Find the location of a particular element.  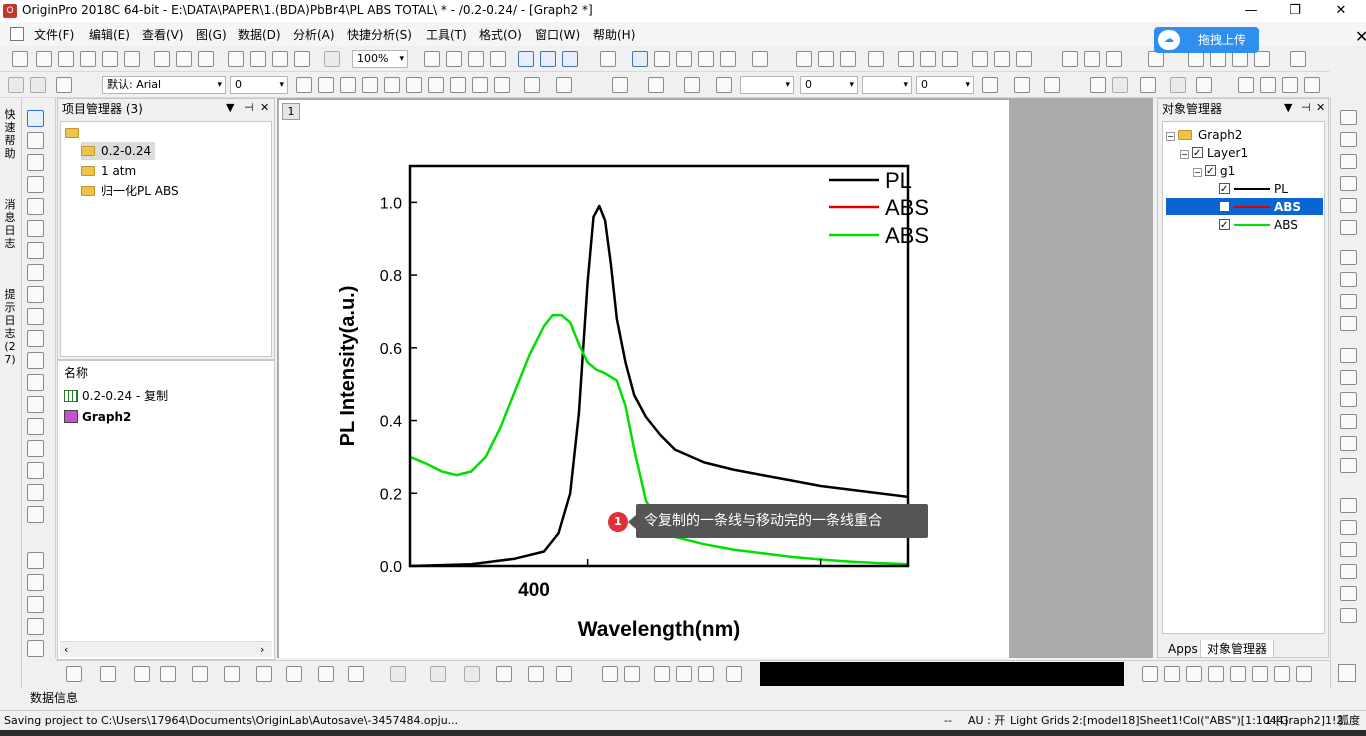

om-graph-node: − Graph2 is located at coordinates (1204, 135).